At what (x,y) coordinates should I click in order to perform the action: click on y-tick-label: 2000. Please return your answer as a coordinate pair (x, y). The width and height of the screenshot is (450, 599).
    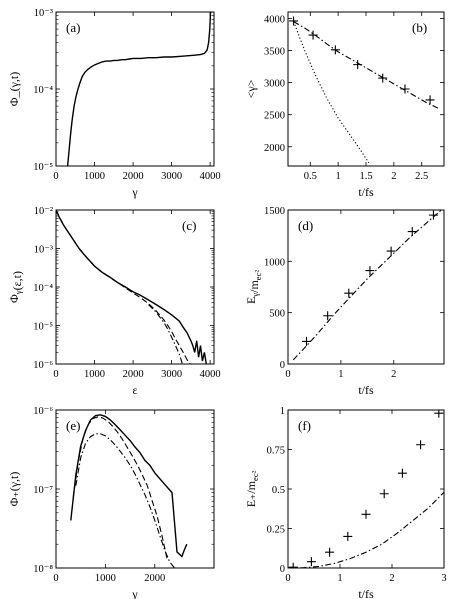
    Looking at the image, I should click on (274, 148).